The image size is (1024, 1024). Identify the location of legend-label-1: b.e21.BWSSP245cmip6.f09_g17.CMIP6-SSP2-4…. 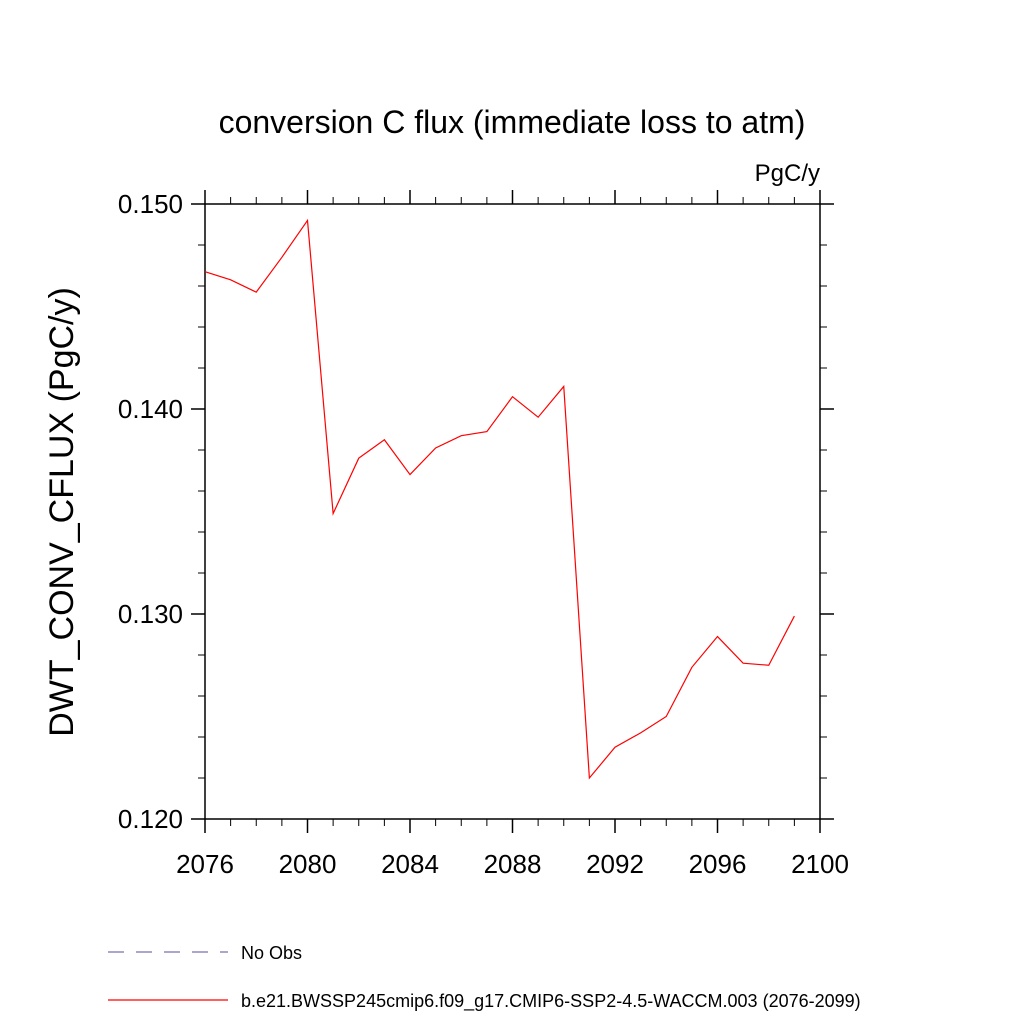
(551, 1001).